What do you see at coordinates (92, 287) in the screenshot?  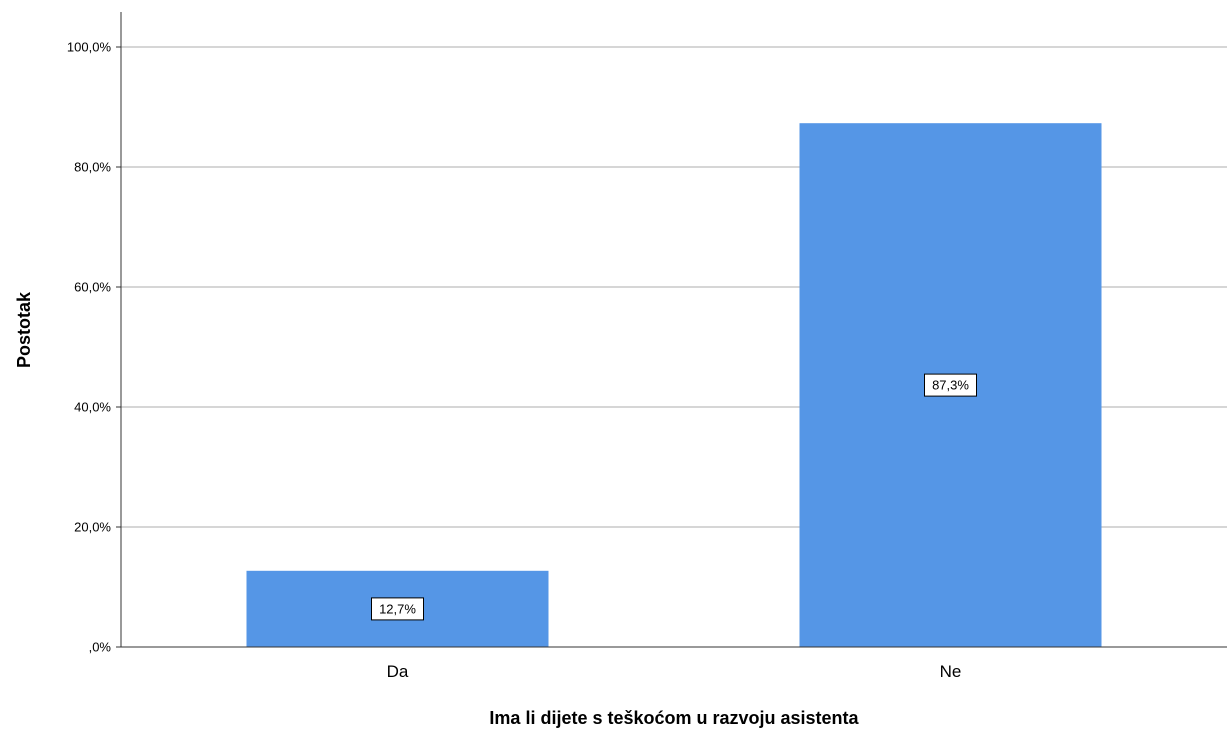 I see `y-tick-label: 60,0%` at bounding box center [92, 287].